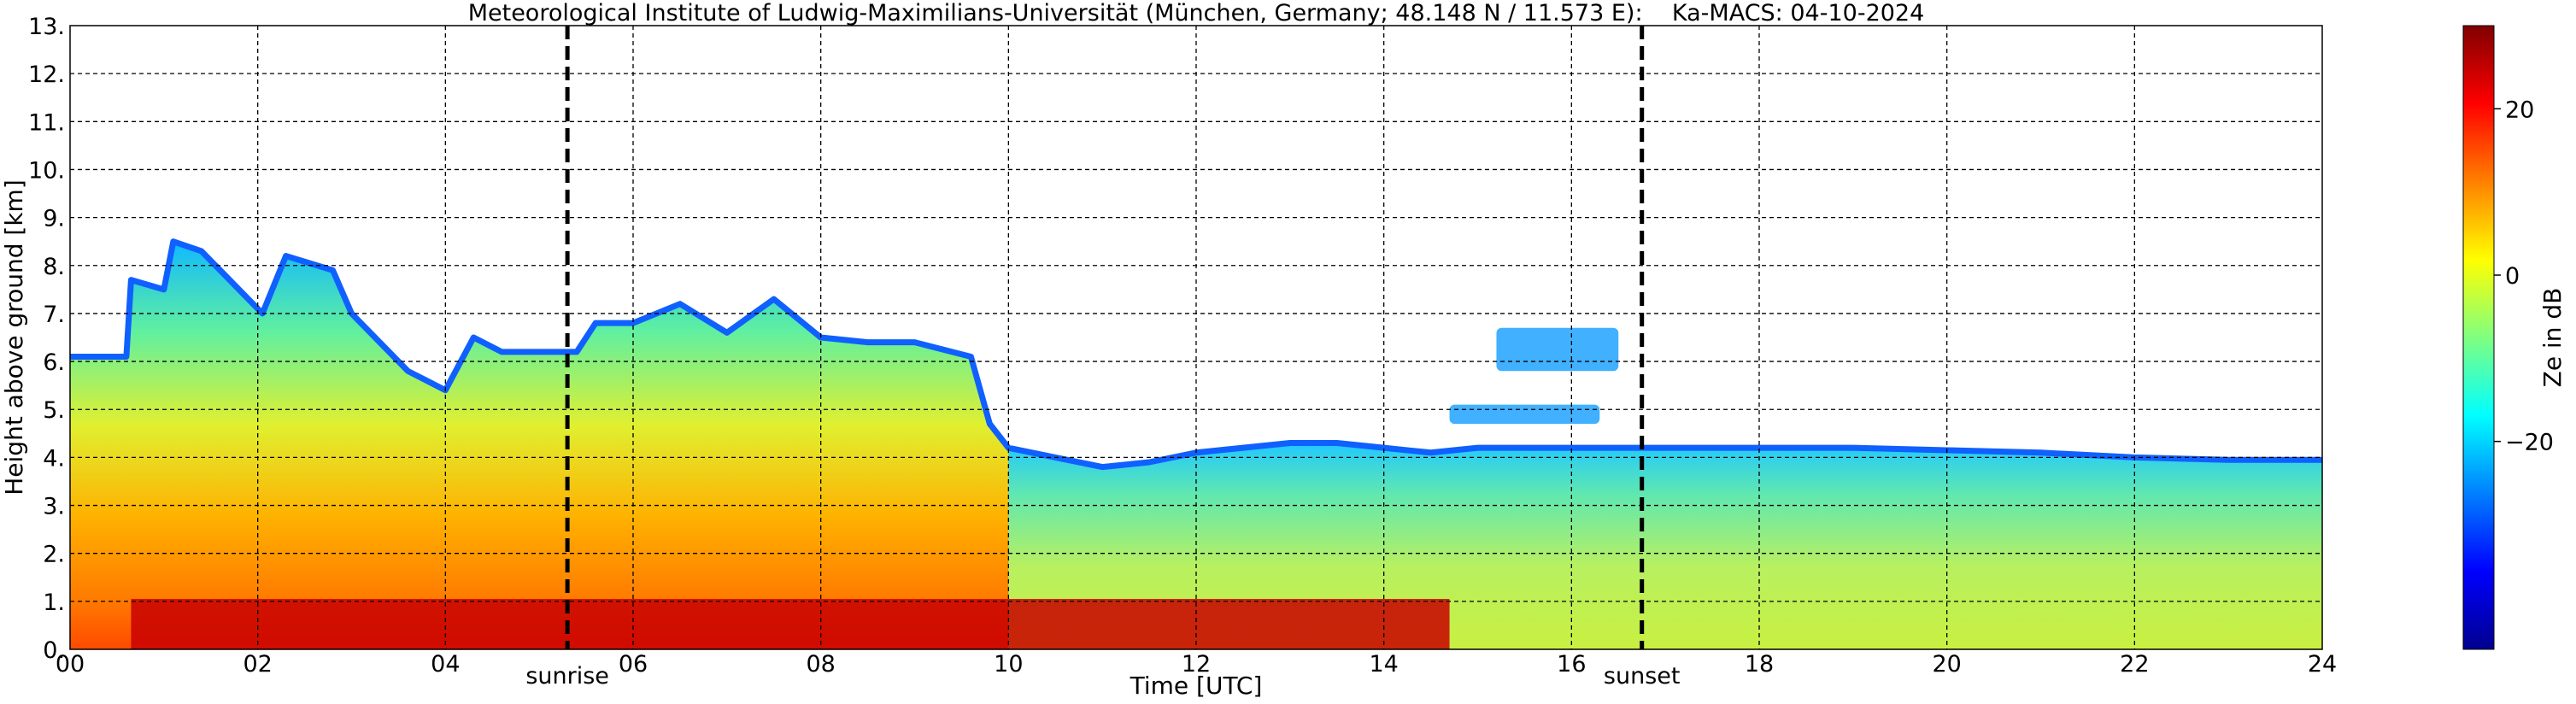 The image size is (2576, 704). I want to click on y-tick-label: 12., so click(46, 75).